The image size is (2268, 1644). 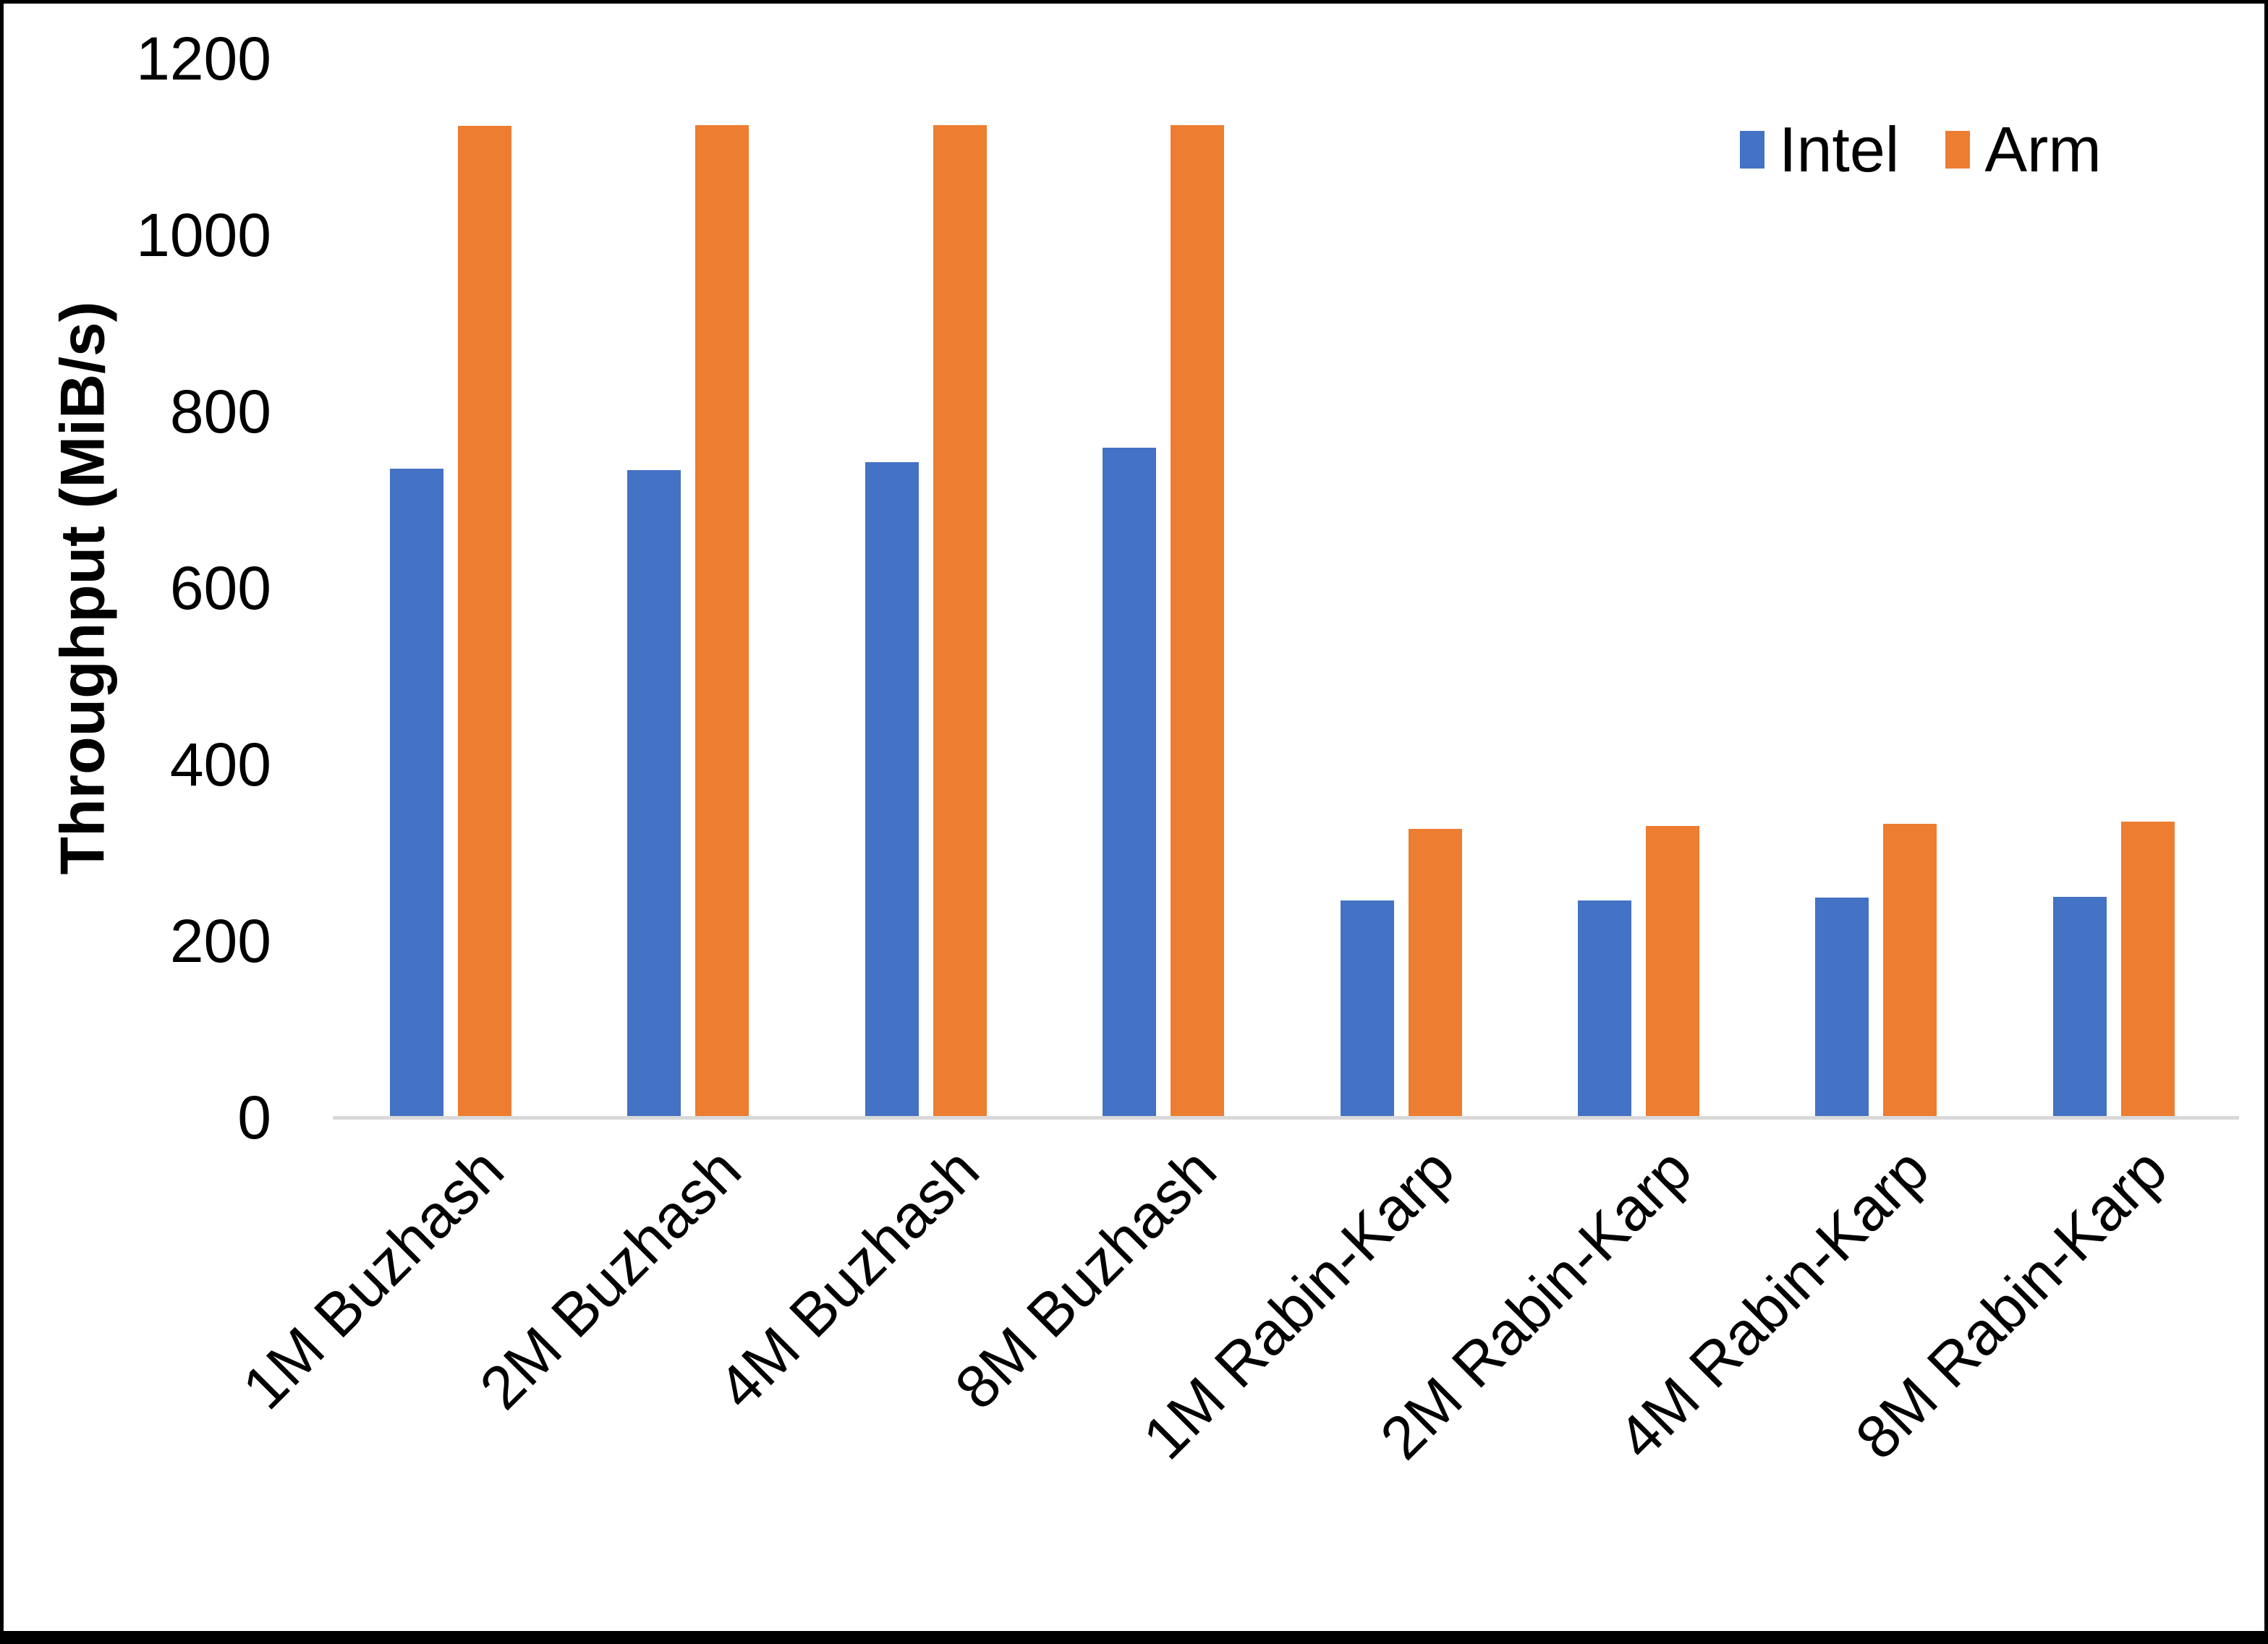 I want to click on y-tick-label: 1000, so click(x=203, y=235).